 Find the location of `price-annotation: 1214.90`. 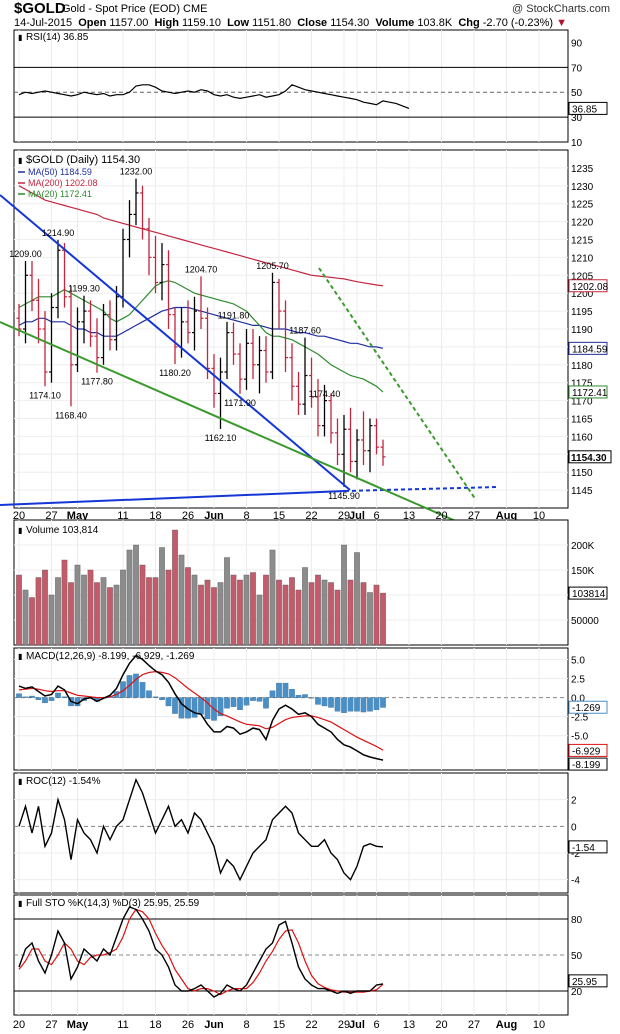

price-annotation: 1214.90 is located at coordinates (58, 233).